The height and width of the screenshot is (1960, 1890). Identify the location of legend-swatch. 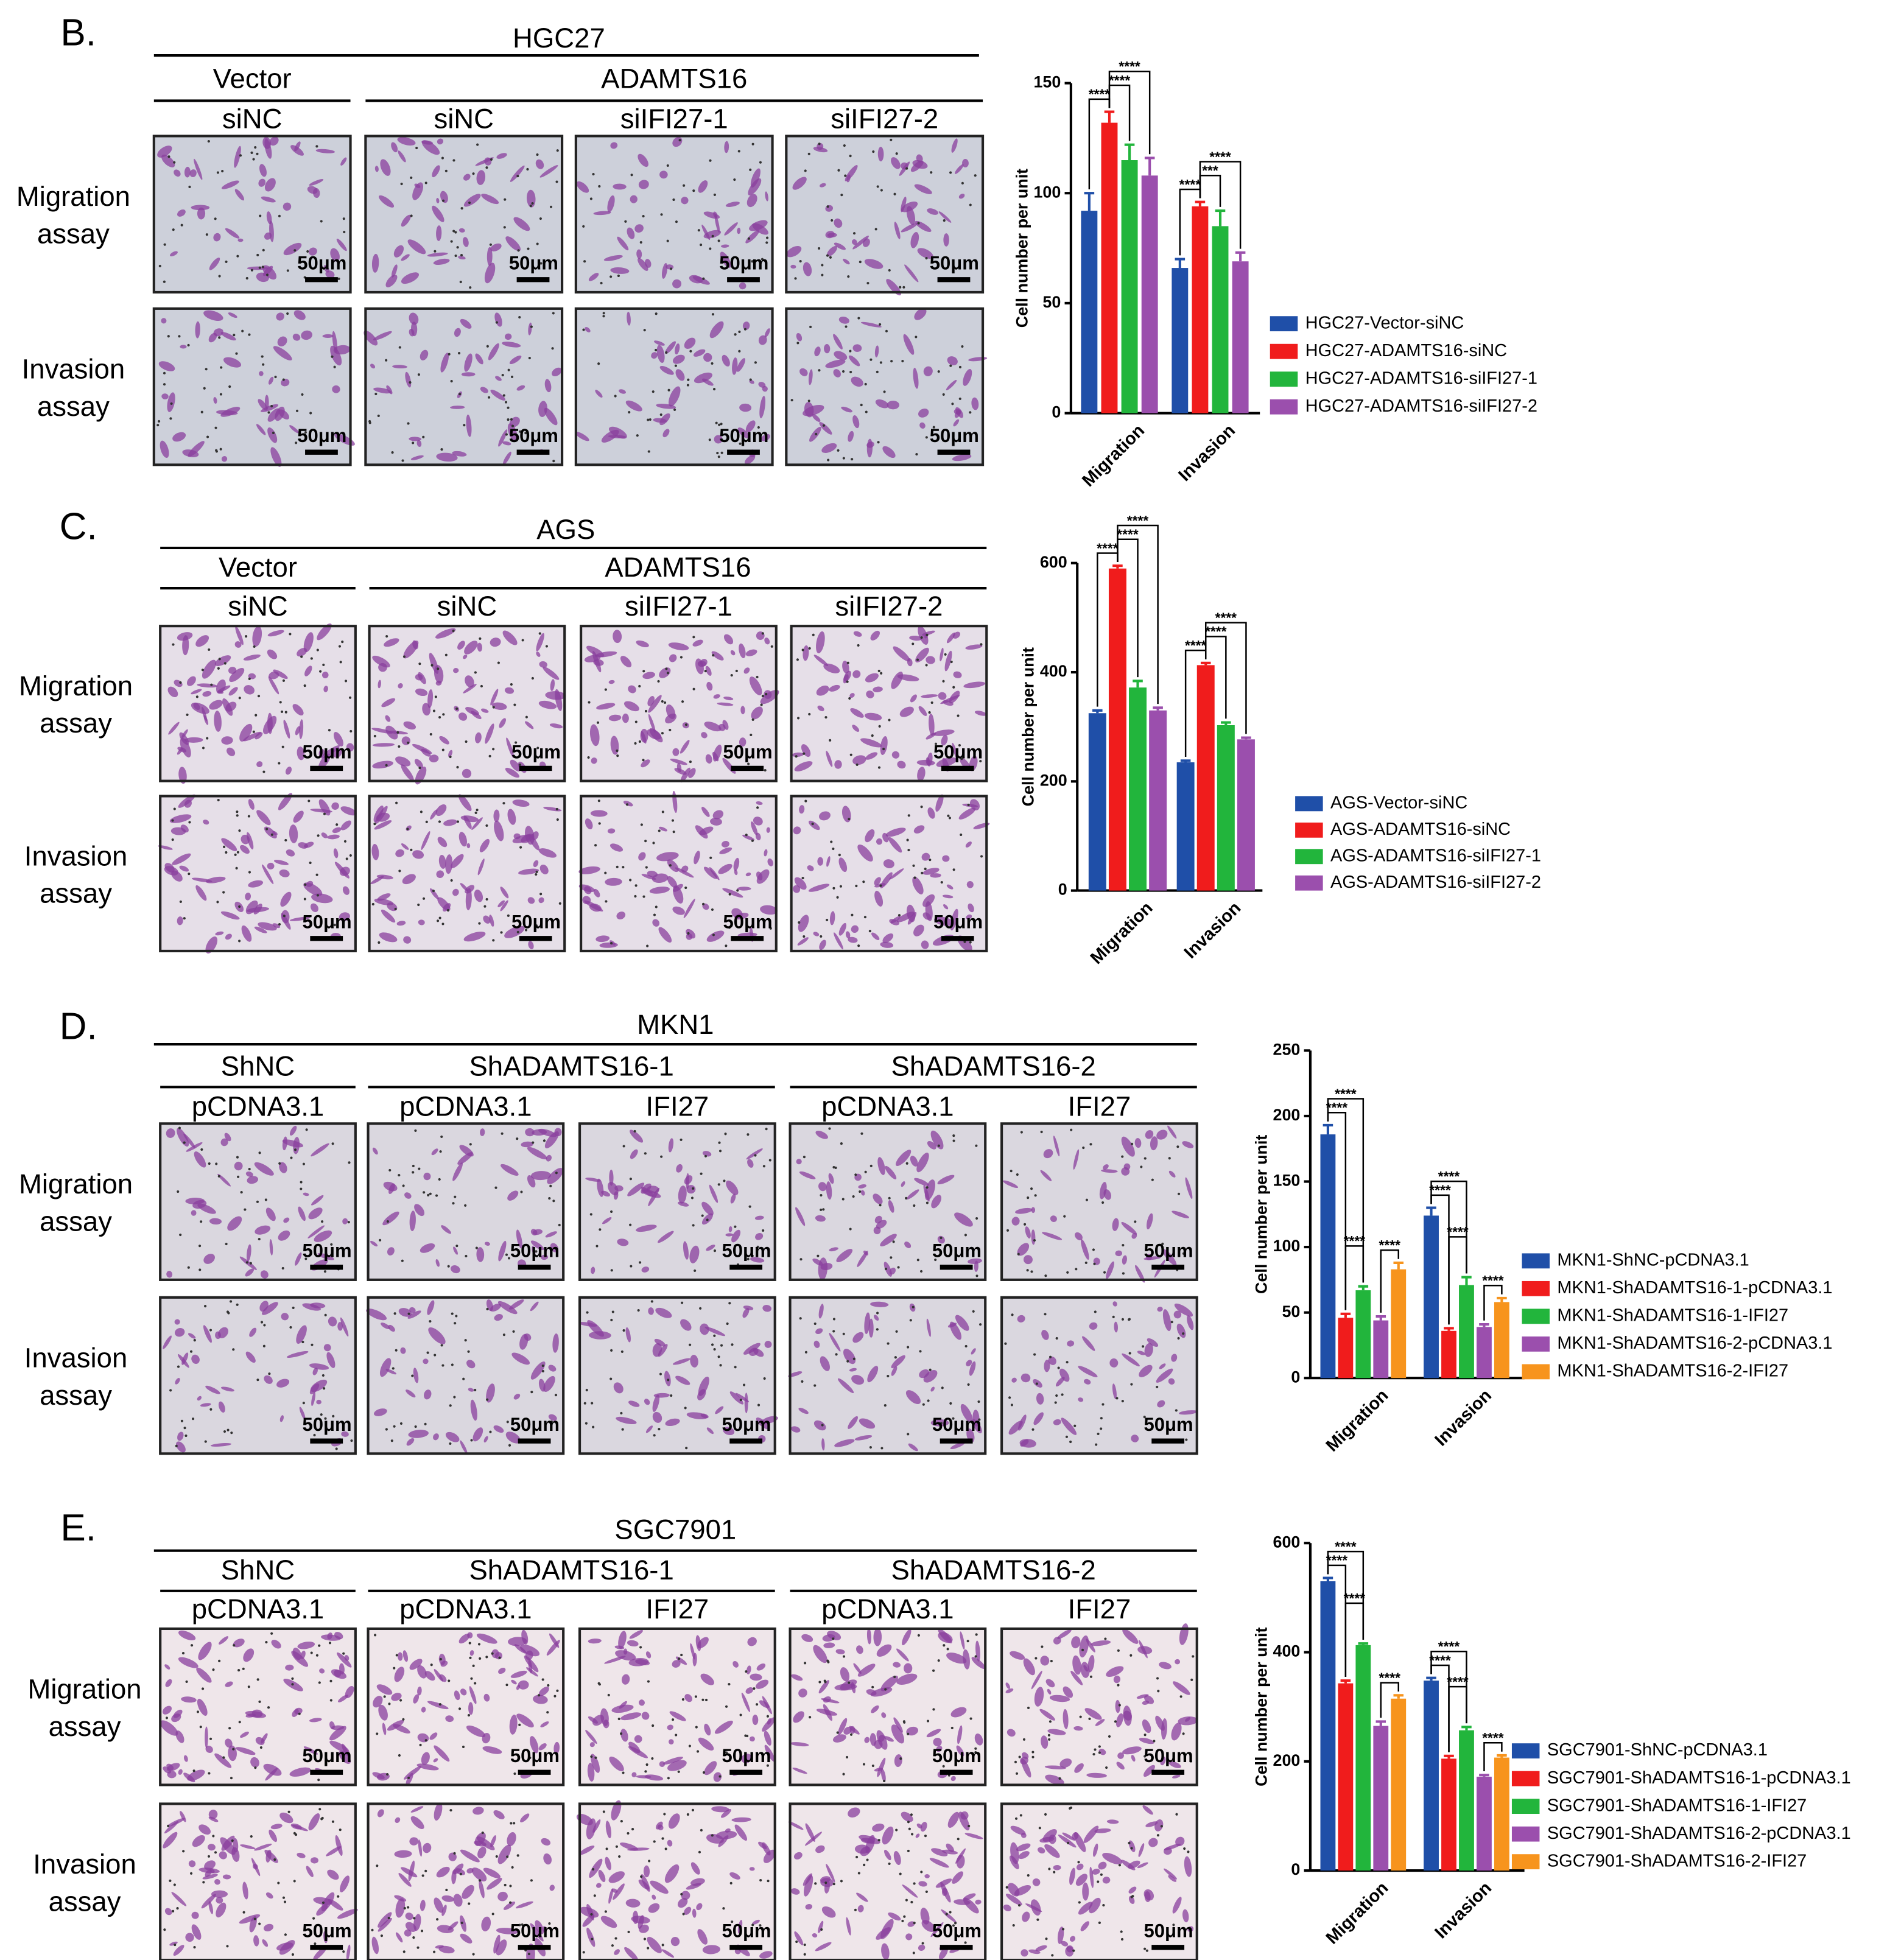
(1525, 1807).